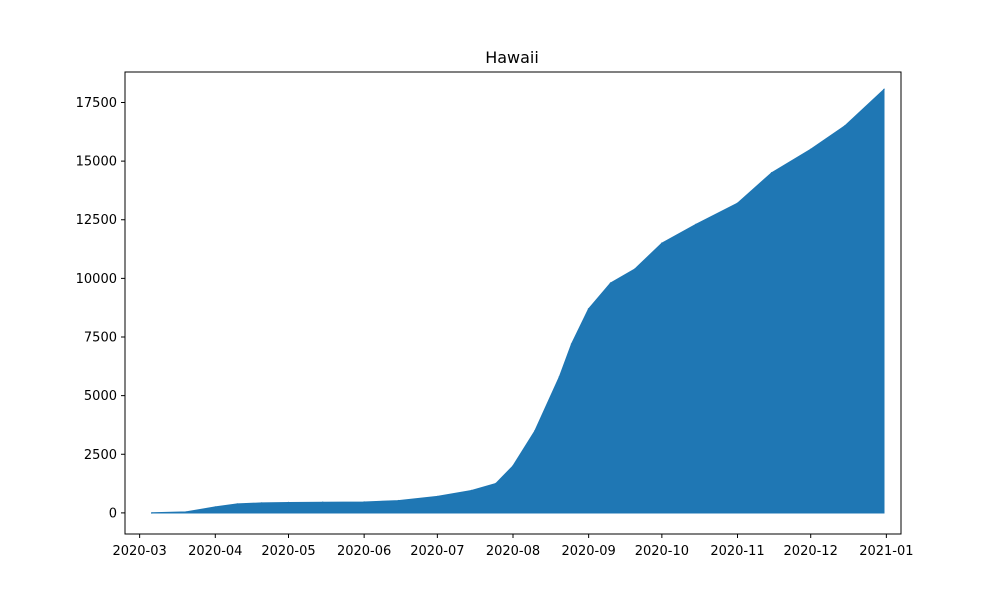 Image resolution: width=1000 pixels, height=600 pixels. I want to click on y-tick-label: 15000, so click(96, 162).